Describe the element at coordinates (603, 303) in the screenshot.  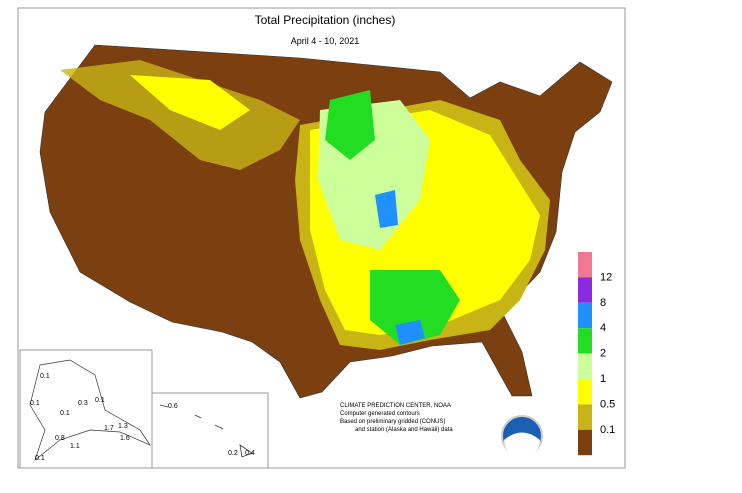
I see `legend-label: 8` at that location.